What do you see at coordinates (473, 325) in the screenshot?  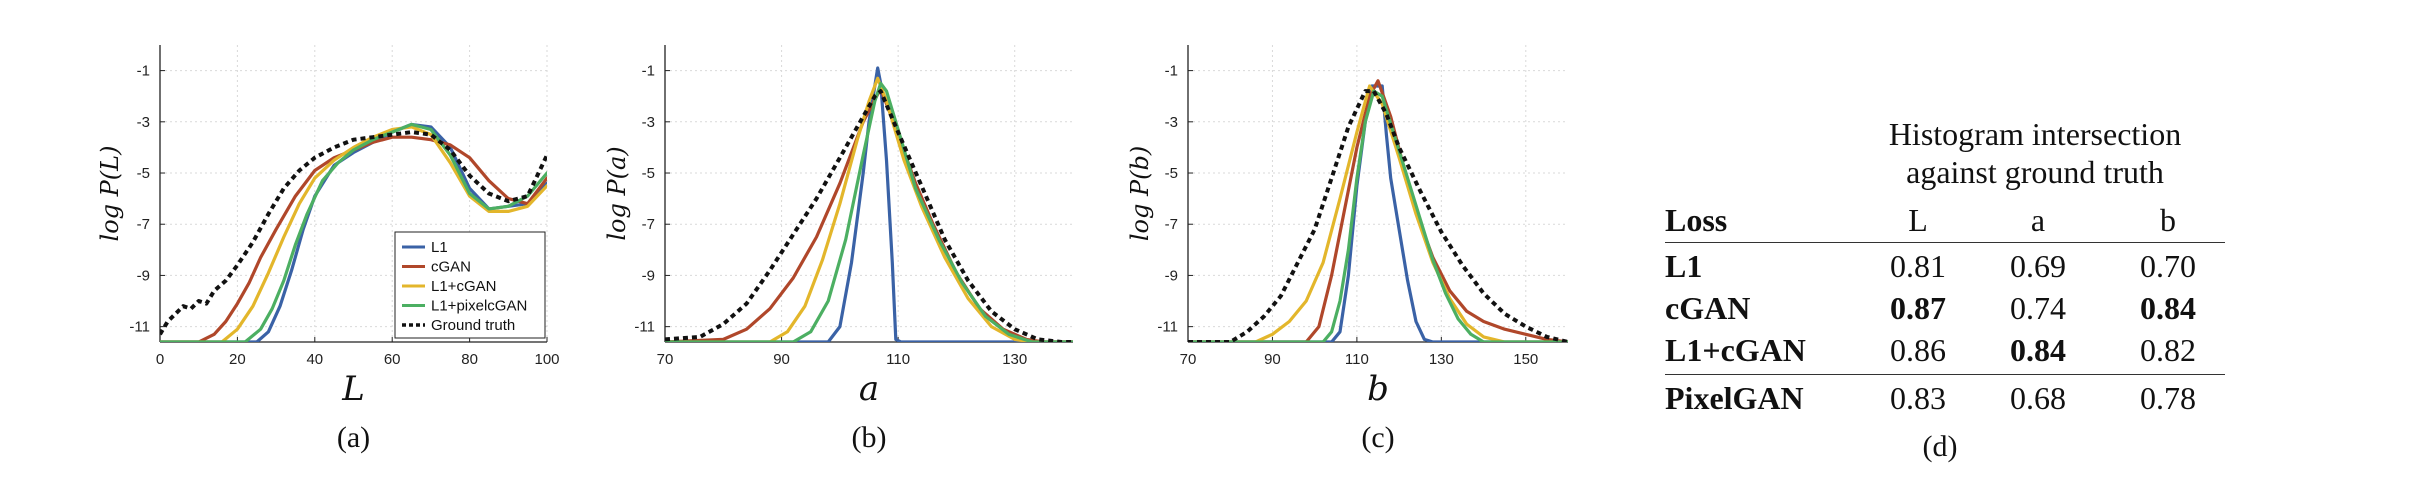 I see `legend-label: Ground truth` at bounding box center [473, 325].